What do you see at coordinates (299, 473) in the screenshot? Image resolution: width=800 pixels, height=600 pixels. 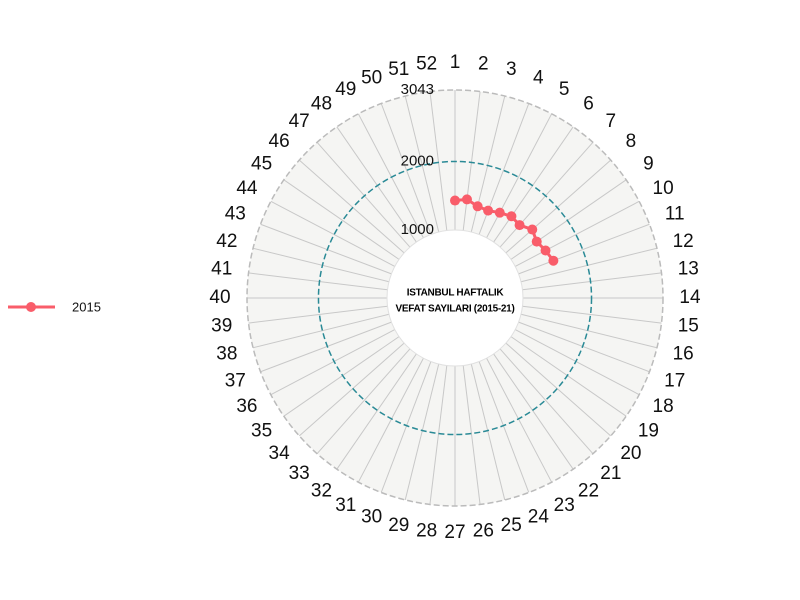 I see `category-label: 33` at bounding box center [299, 473].